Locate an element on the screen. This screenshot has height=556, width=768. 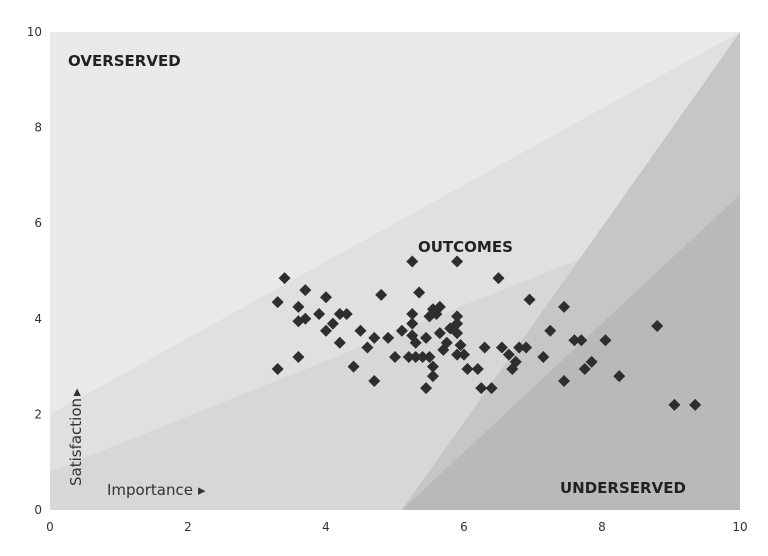
x-axis-ticks: 0 2 4 6 8 10 is located at coordinates (396, 527).